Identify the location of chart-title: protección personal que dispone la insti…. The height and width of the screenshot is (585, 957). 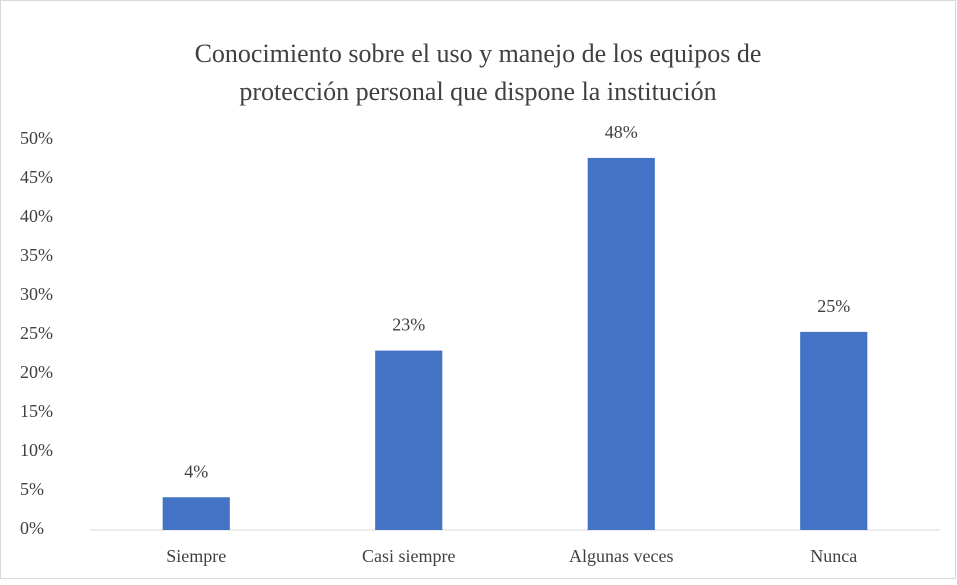
(477, 91).